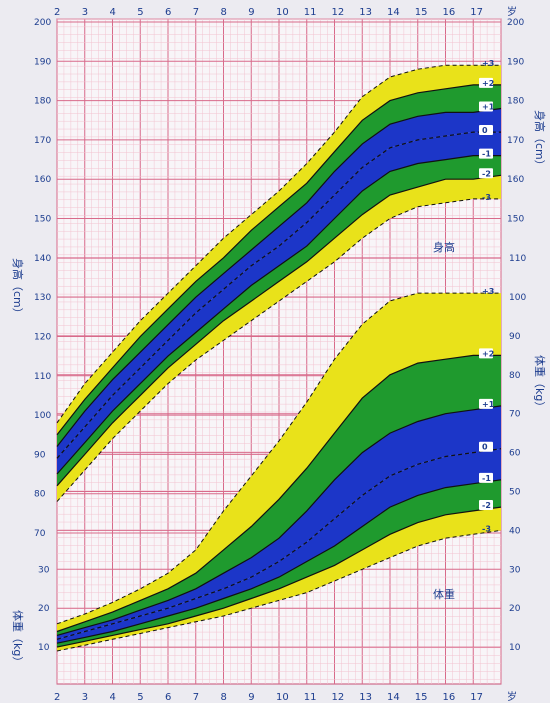 The height and width of the screenshot is (703, 550). What do you see at coordinates (512, 11) in the screenshot?
I see `age-unit-top: 岁` at bounding box center [512, 11].